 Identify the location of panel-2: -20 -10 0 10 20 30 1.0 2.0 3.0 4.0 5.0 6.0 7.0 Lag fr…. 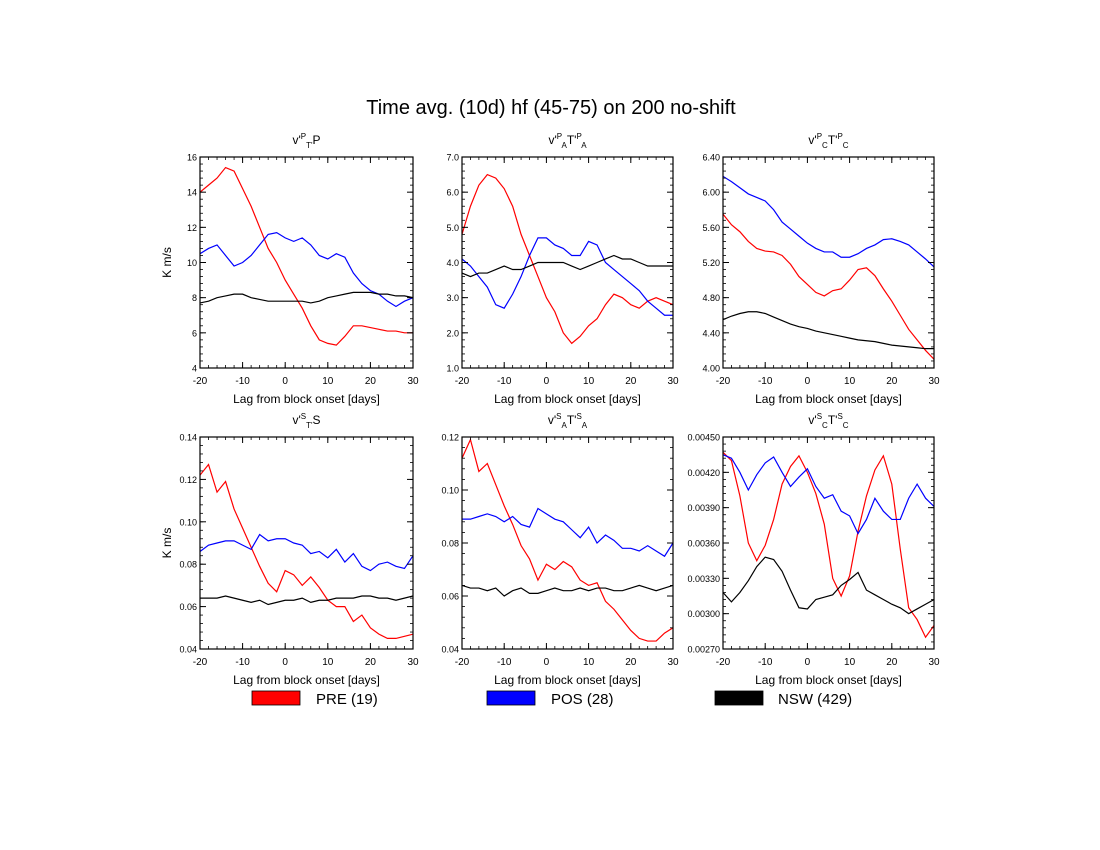
(562, 269).